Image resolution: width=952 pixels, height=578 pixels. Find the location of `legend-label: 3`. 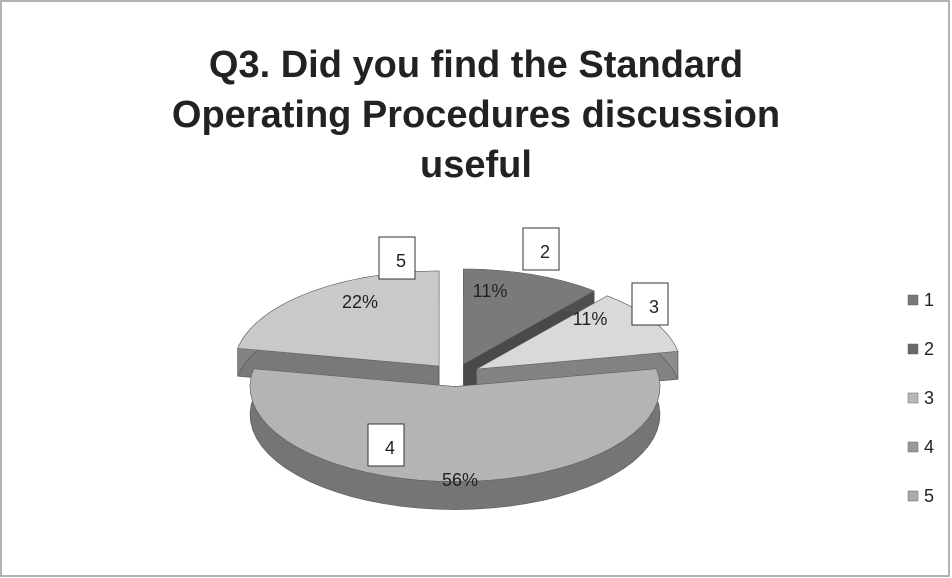

legend-label: 3 is located at coordinates (929, 398).